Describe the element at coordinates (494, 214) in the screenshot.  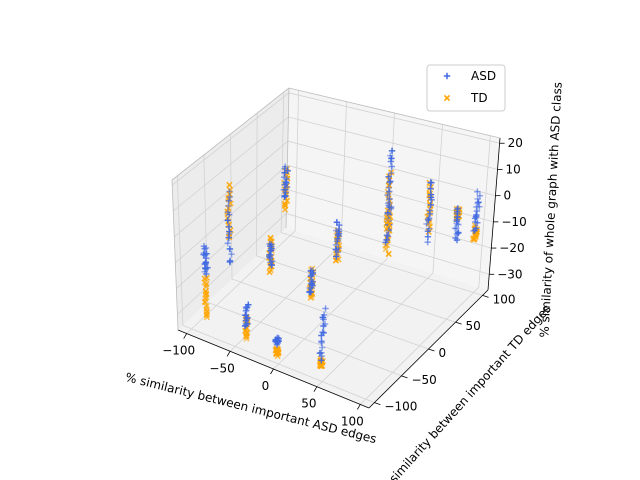
I see `z-axis-line` at that location.